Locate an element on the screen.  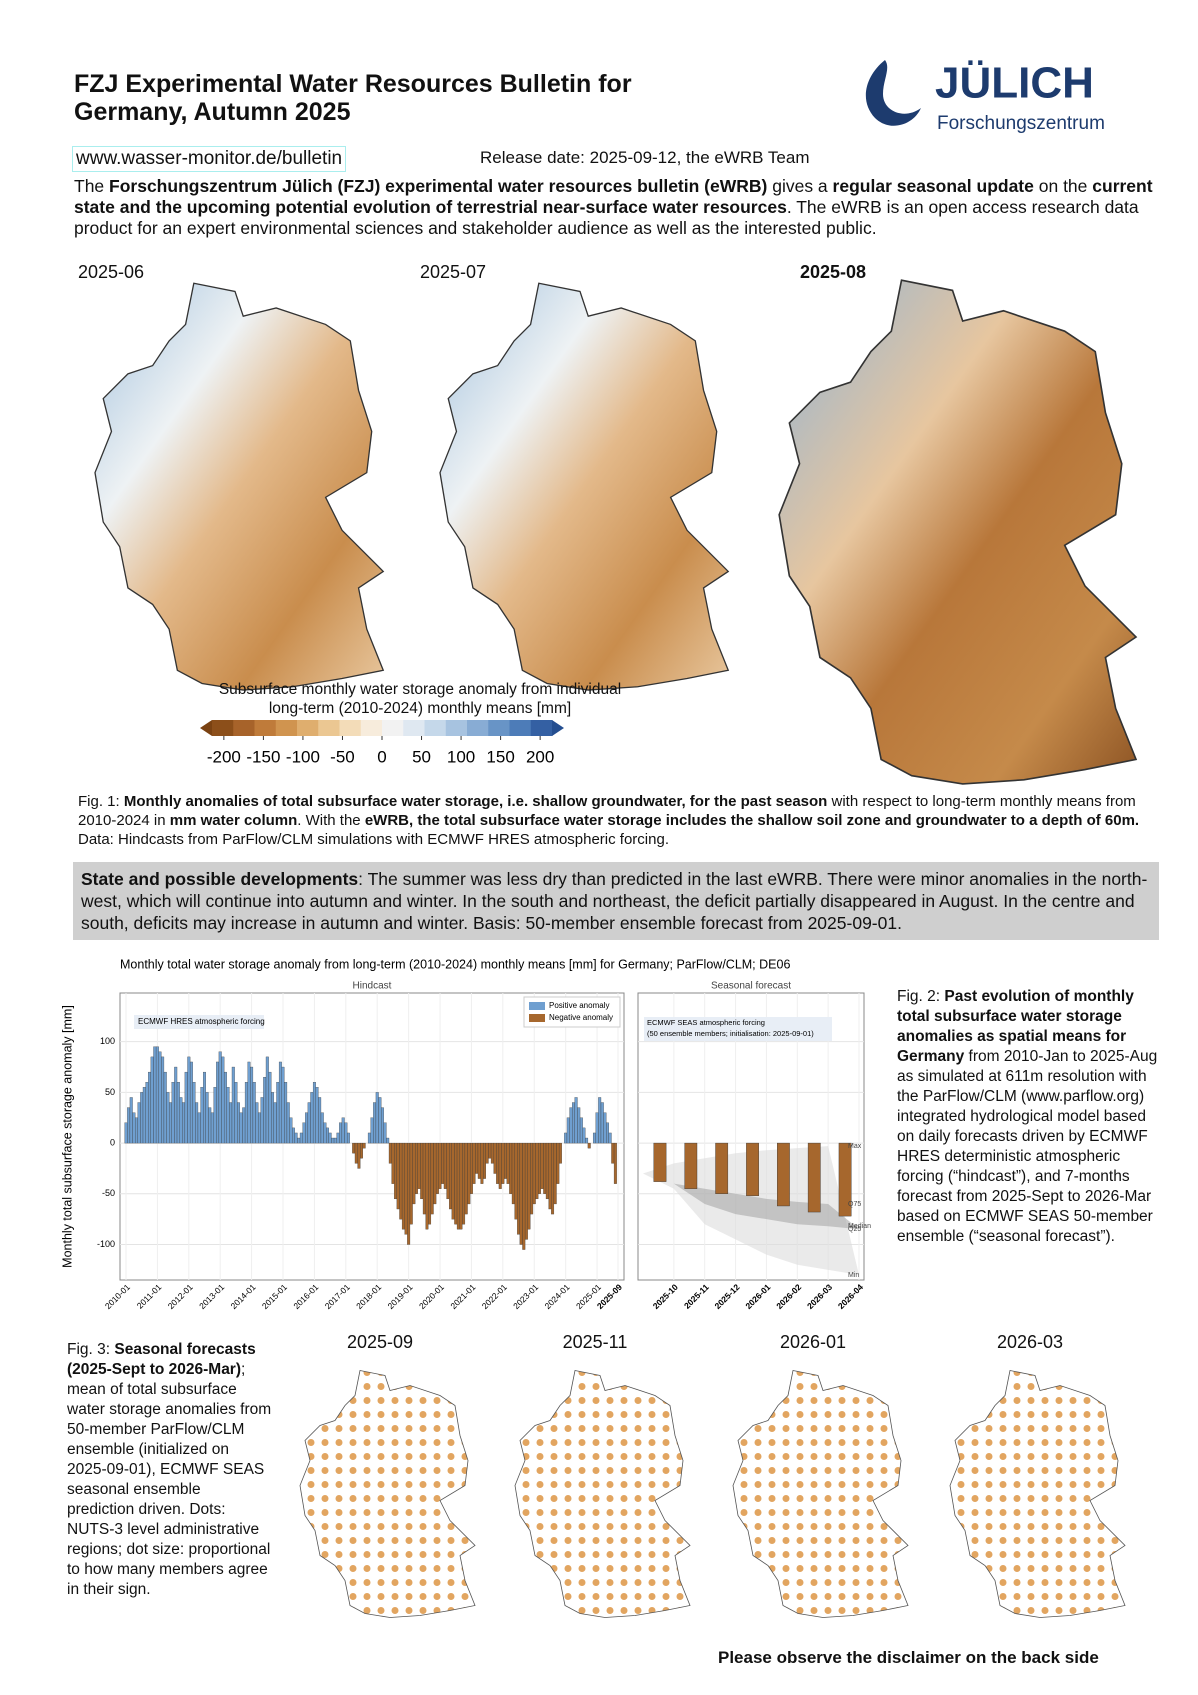
x-tick-label: 2012-01 is located at coordinates (180, 1296).